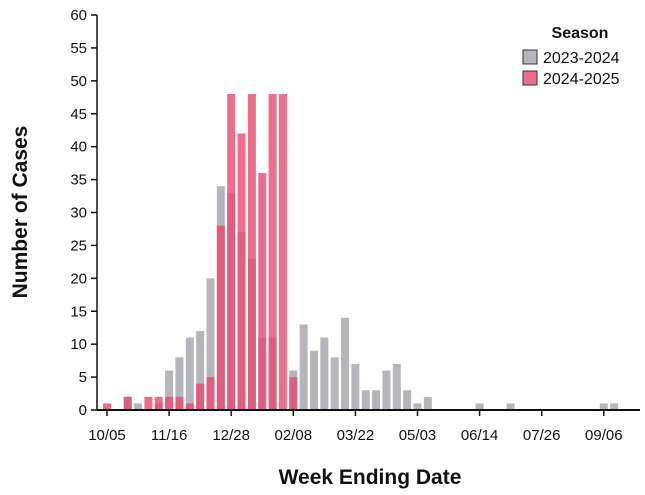 The image size is (645, 495). I want to click on x-tick-label: 09/06, so click(604, 435).